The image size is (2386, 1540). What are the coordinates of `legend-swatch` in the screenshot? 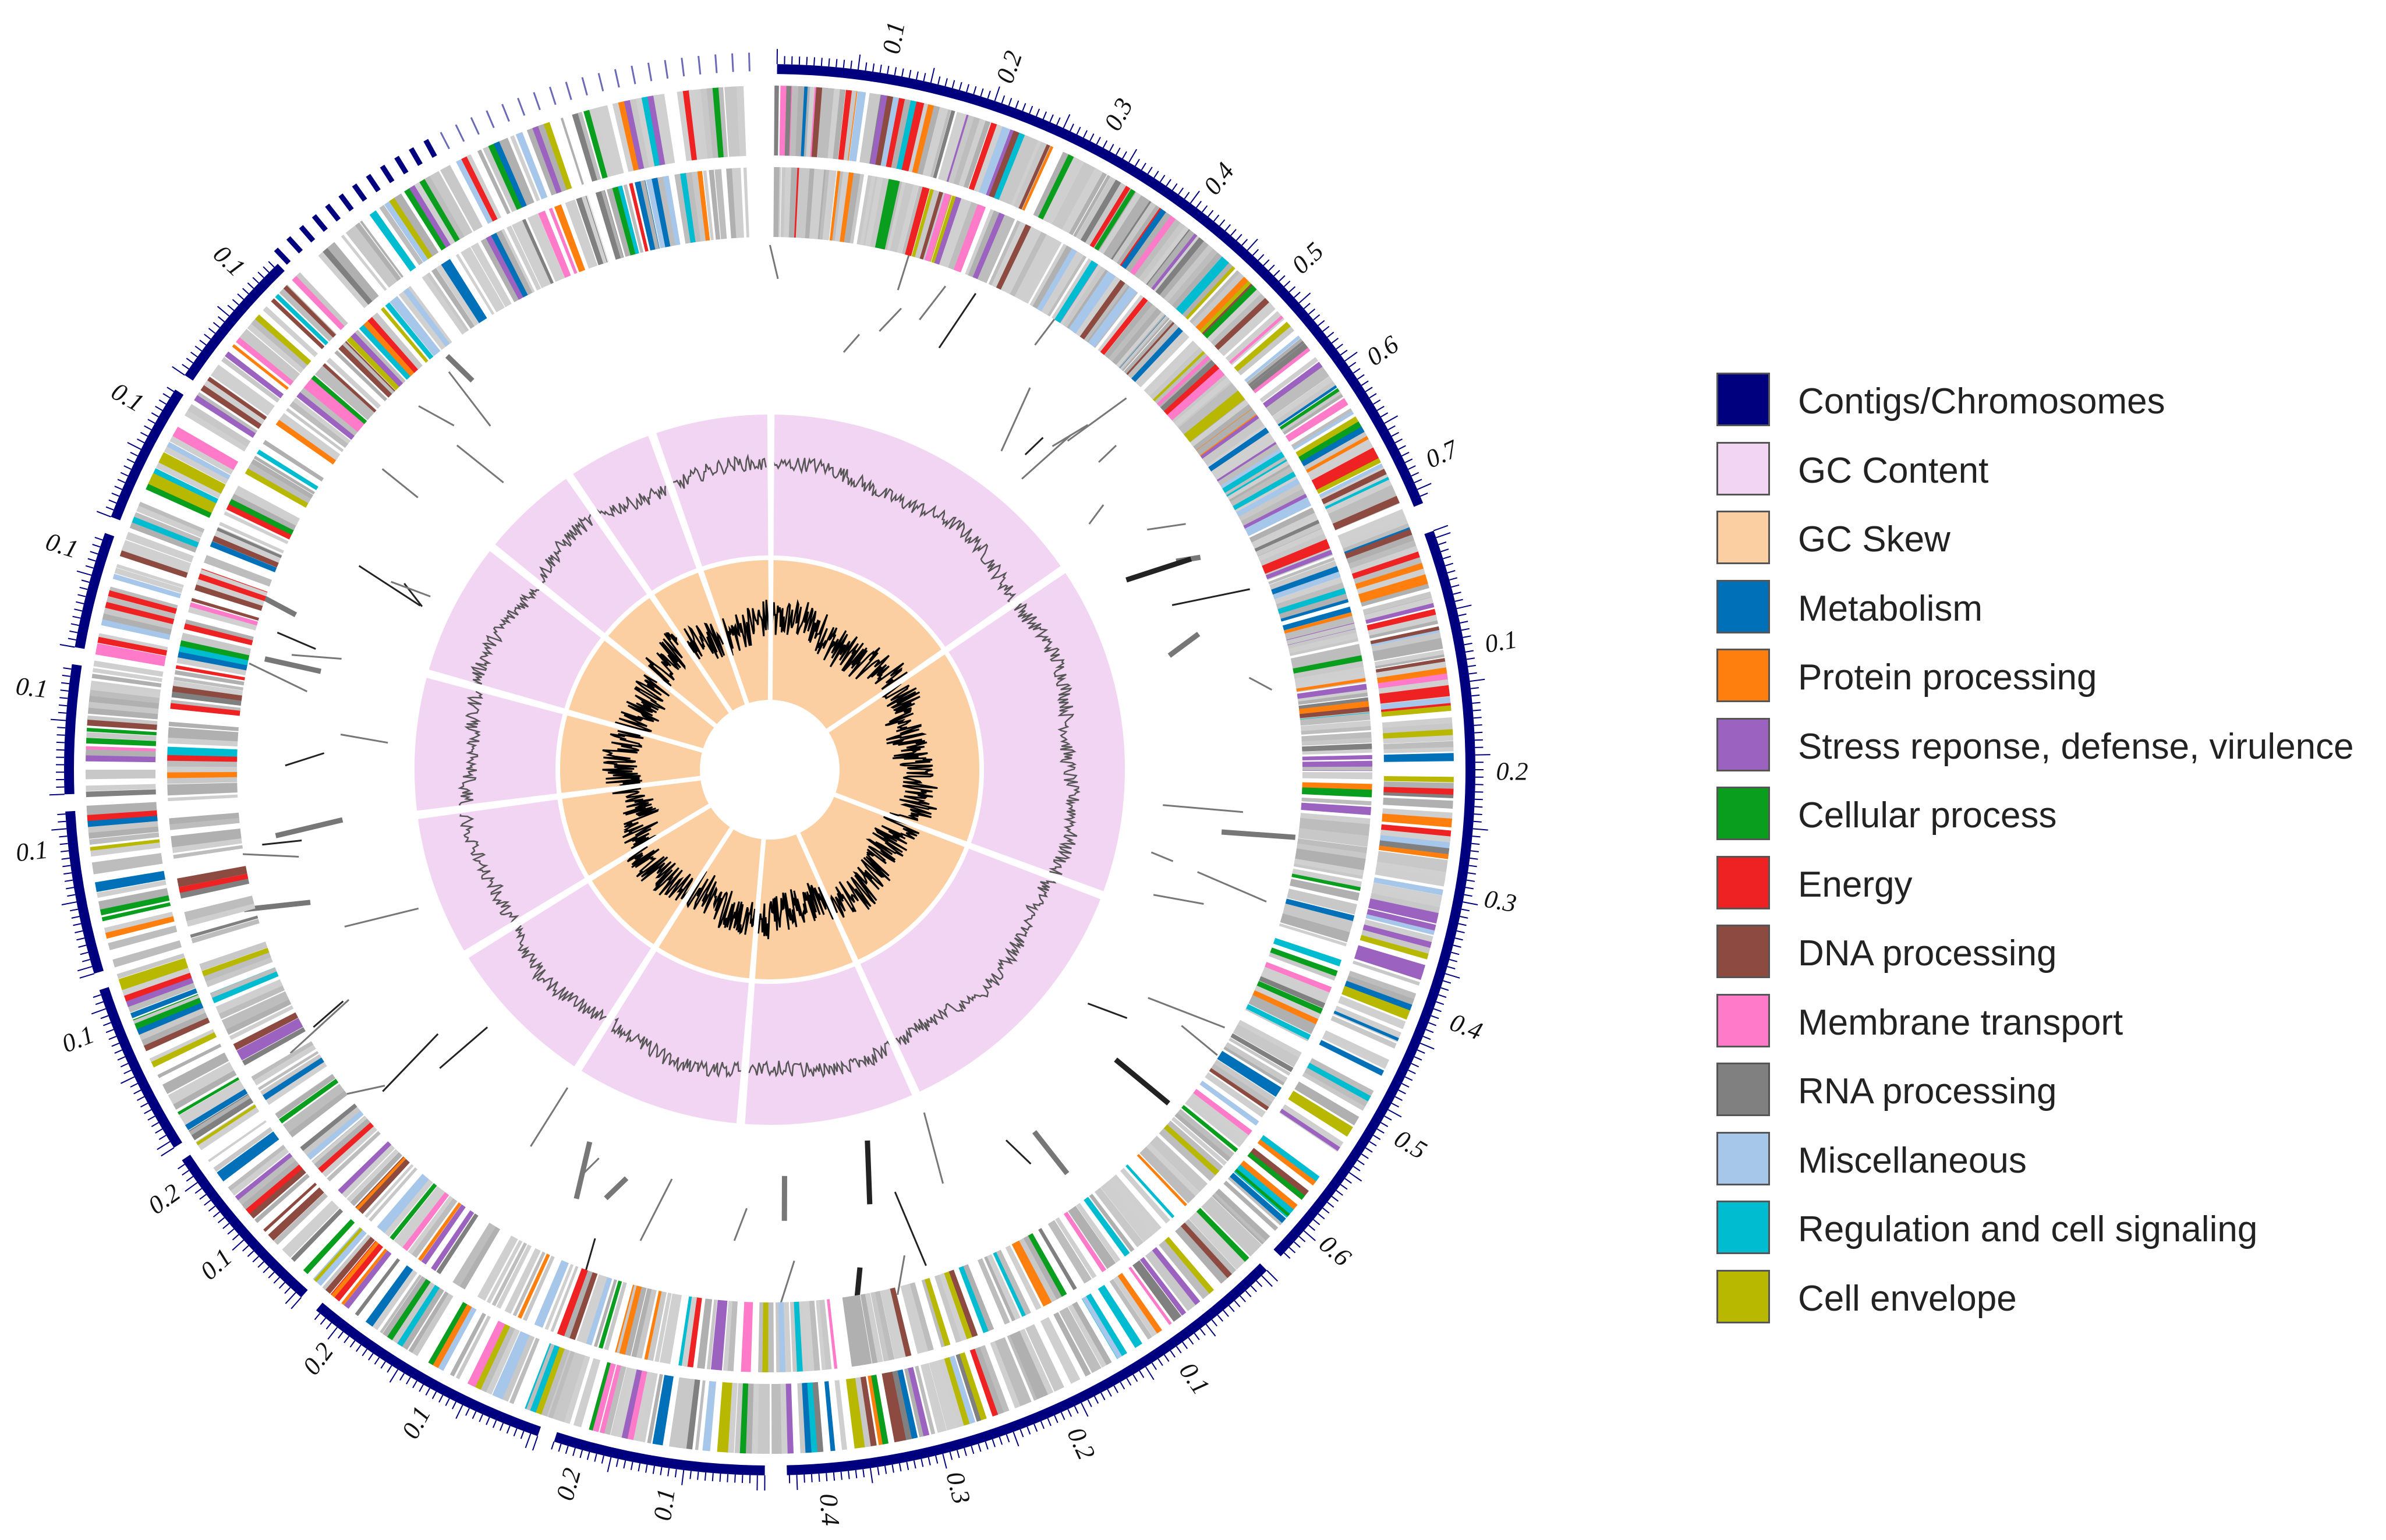 It's located at (1743, 882).